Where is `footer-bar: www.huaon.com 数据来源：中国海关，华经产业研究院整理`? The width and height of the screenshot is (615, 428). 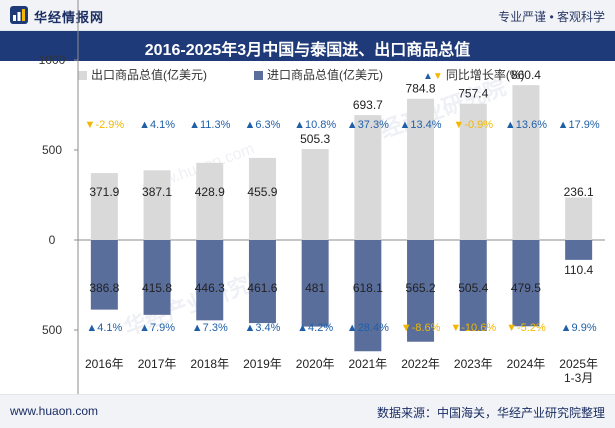 footer-bar: www.huaon.com 数据来源：中国海关，华经产业研究院整理 is located at coordinates (307, 411).